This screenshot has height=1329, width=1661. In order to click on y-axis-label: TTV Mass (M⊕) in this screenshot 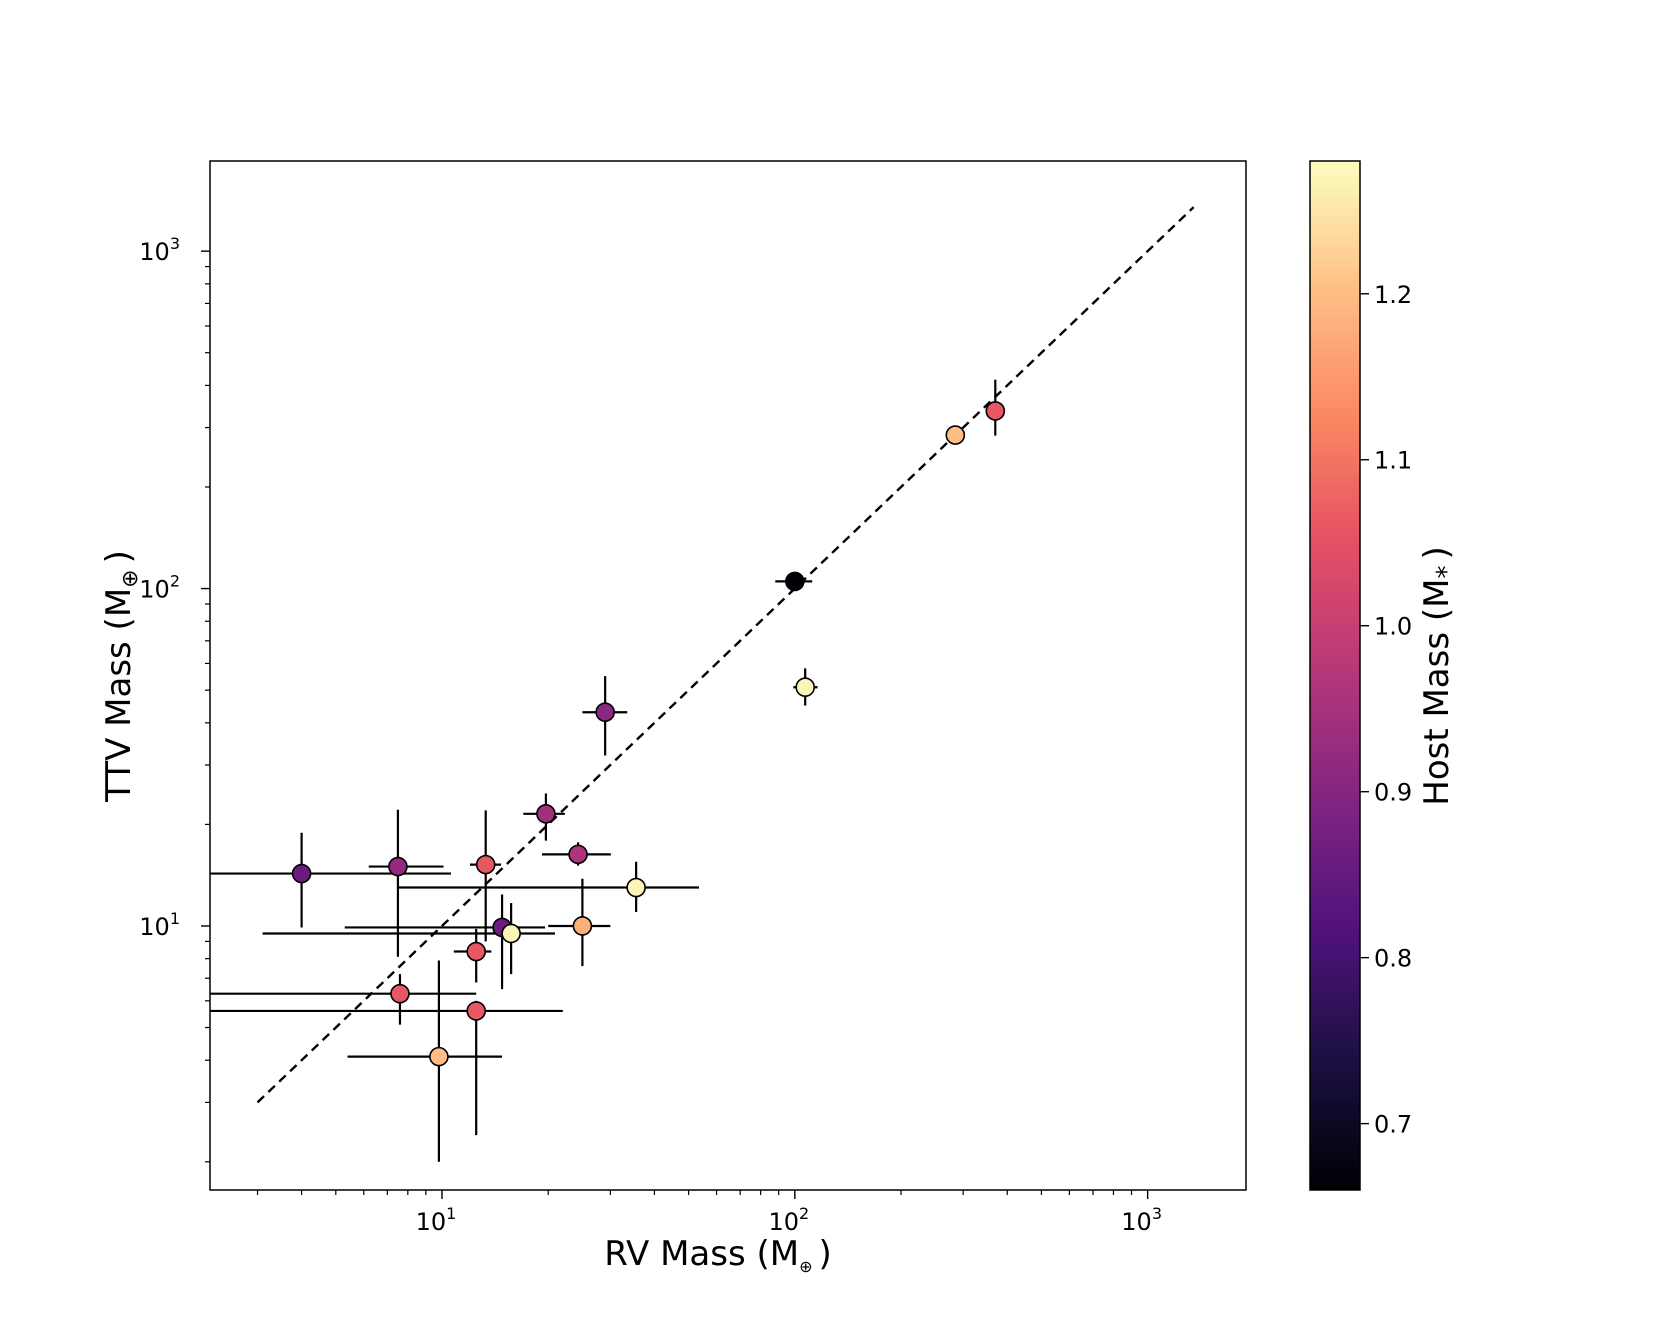, I will do `click(121, 676)`.